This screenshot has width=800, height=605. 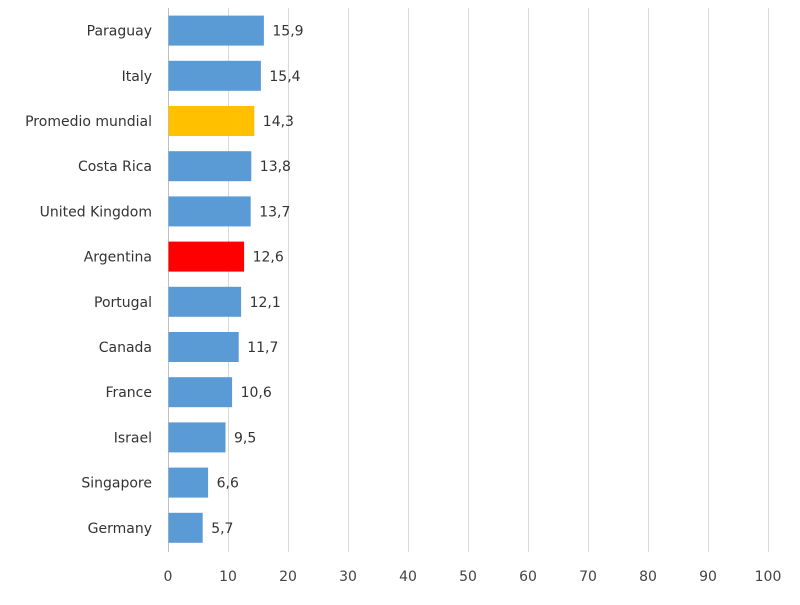 What do you see at coordinates (133, 438) in the screenshot?
I see `category-label: Israel` at bounding box center [133, 438].